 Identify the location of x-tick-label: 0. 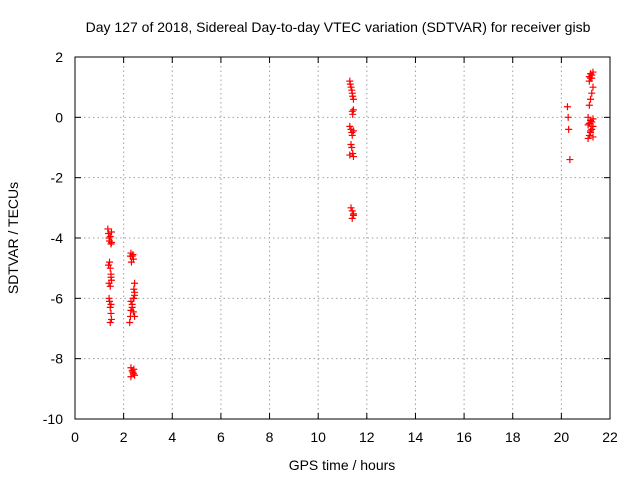
(75, 437).